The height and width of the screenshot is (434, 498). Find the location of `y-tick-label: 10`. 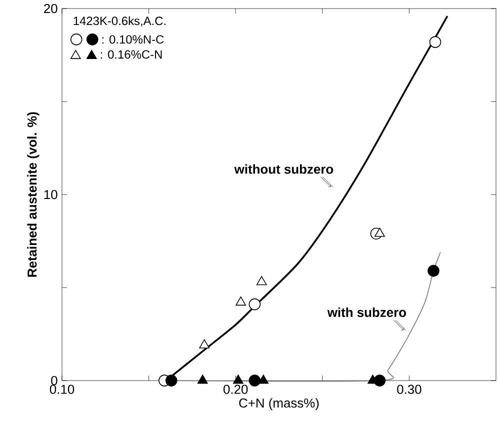

y-tick-label: 10 is located at coordinates (51, 195).